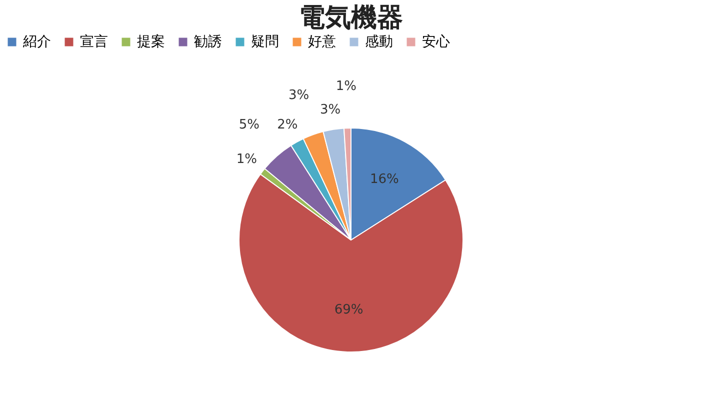 The image size is (702, 417). Describe the element at coordinates (287, 124) in the screenshot. I see `data-label: 2%` at that location.